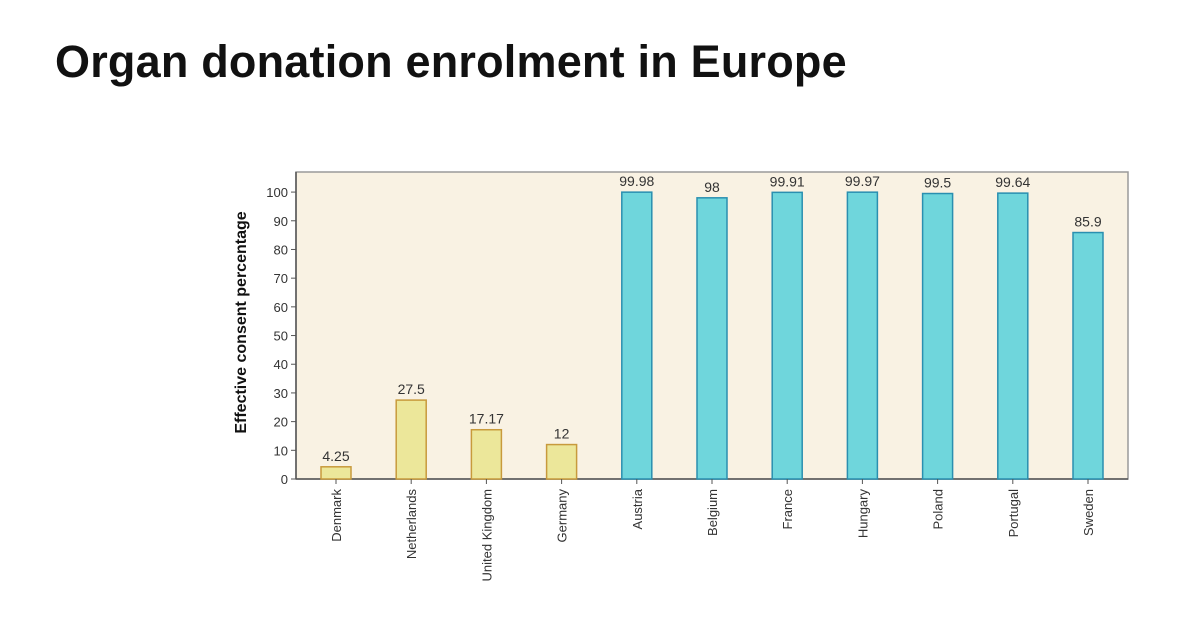 The width and height of the screenshot is (1198, 638). What do you see at coordinates (281, 364) in the screenshot?
I see `y-tick-label: 40` at bounding box center [281, 364].